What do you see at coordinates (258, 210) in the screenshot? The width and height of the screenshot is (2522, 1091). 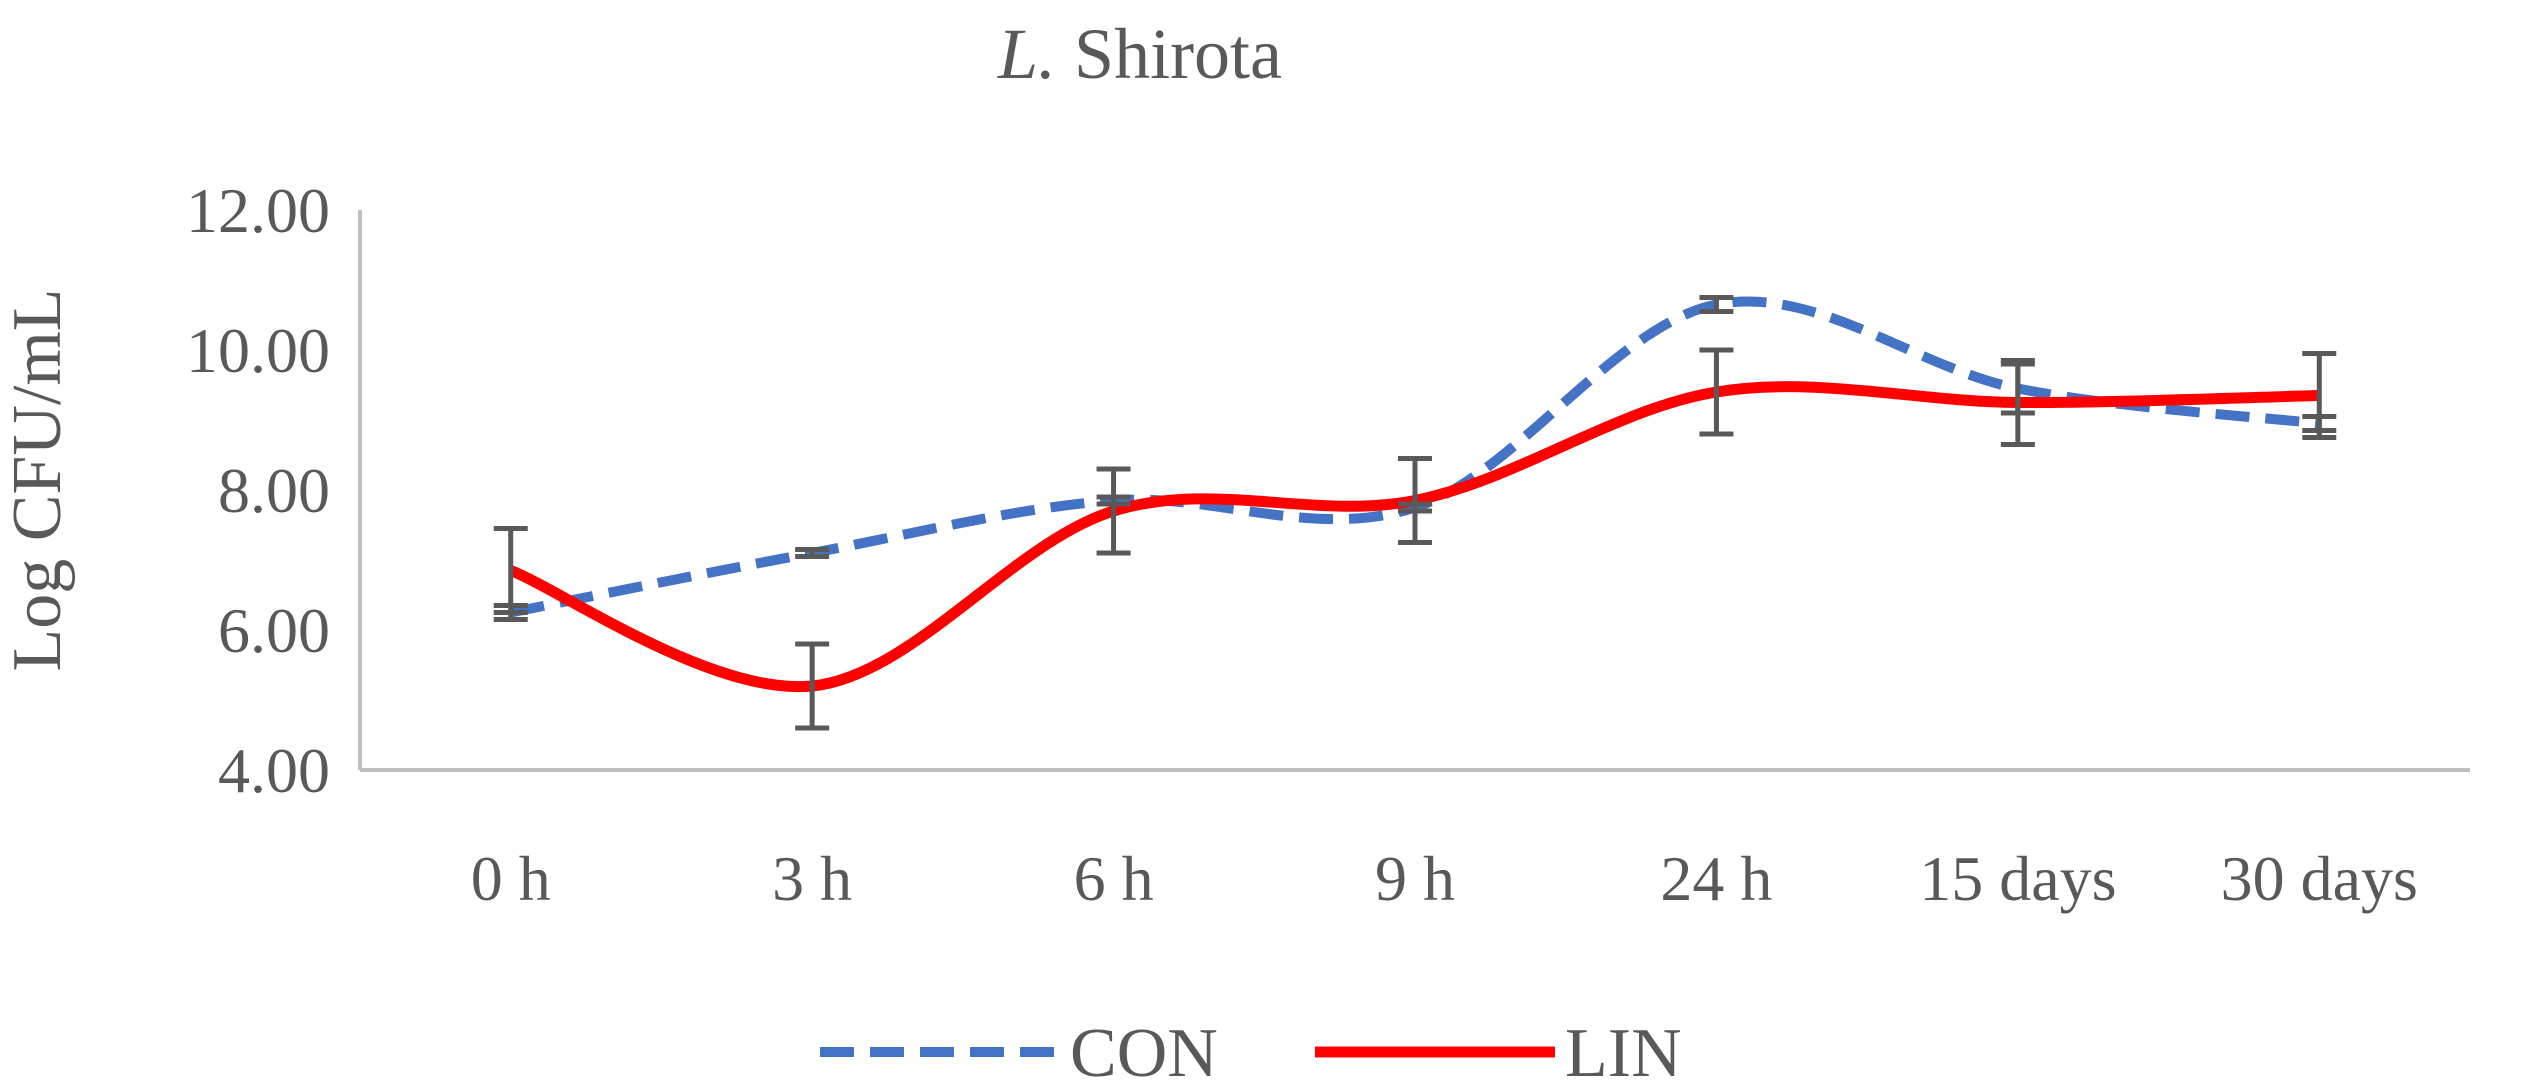 I see `y-tick-label: 12.00` at bounding box center [258, 210].